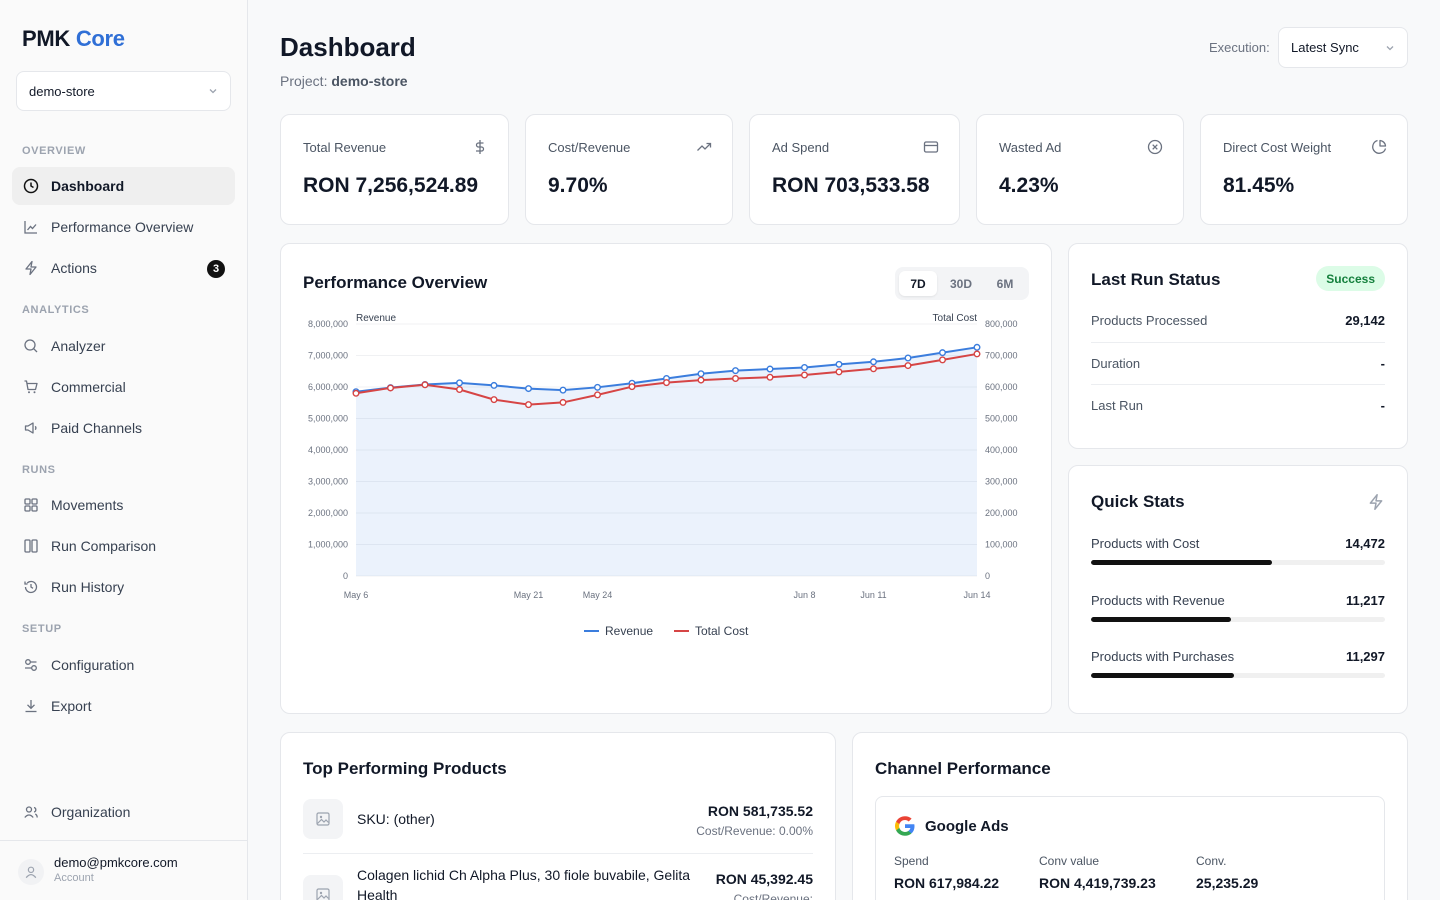 This screenshot has width=1440, height=900. What do you see at coordinates (1238, 613) in the screenshot?
I see `quick-stat-row: Products with Revenue 11,217` at bounding box center [1238, 613].